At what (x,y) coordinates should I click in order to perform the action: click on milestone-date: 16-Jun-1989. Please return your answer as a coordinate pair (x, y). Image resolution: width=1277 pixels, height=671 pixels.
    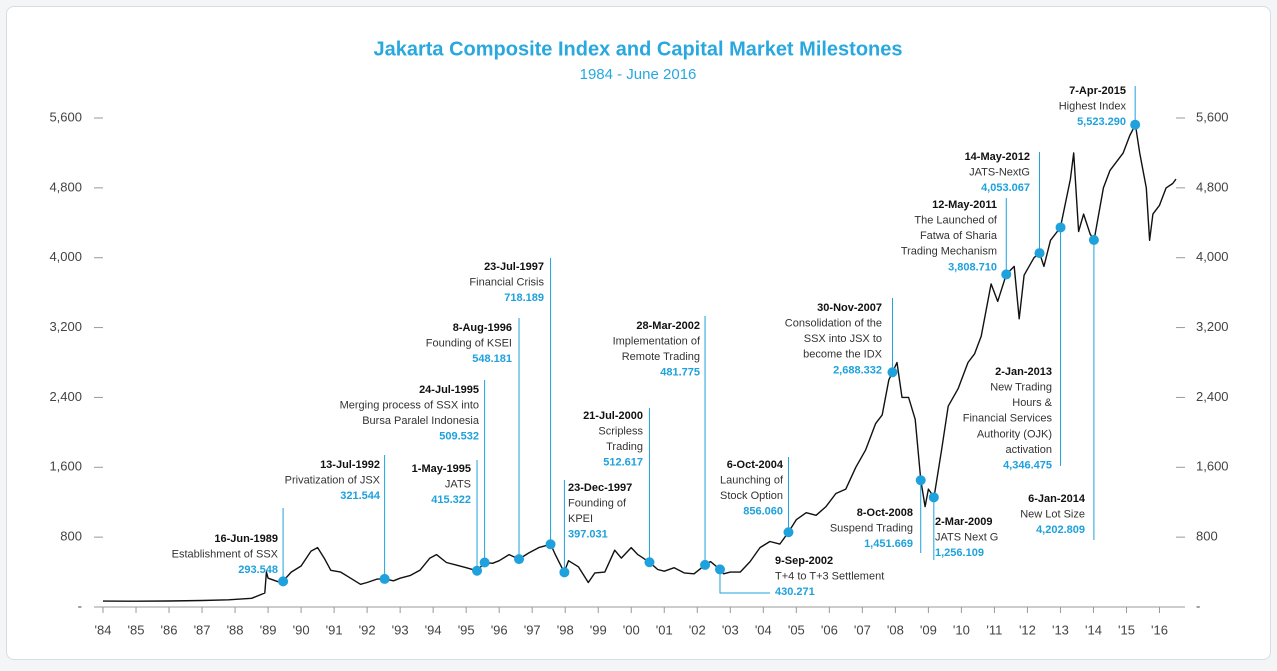
    Looking at the image, I should click on (246, 539).